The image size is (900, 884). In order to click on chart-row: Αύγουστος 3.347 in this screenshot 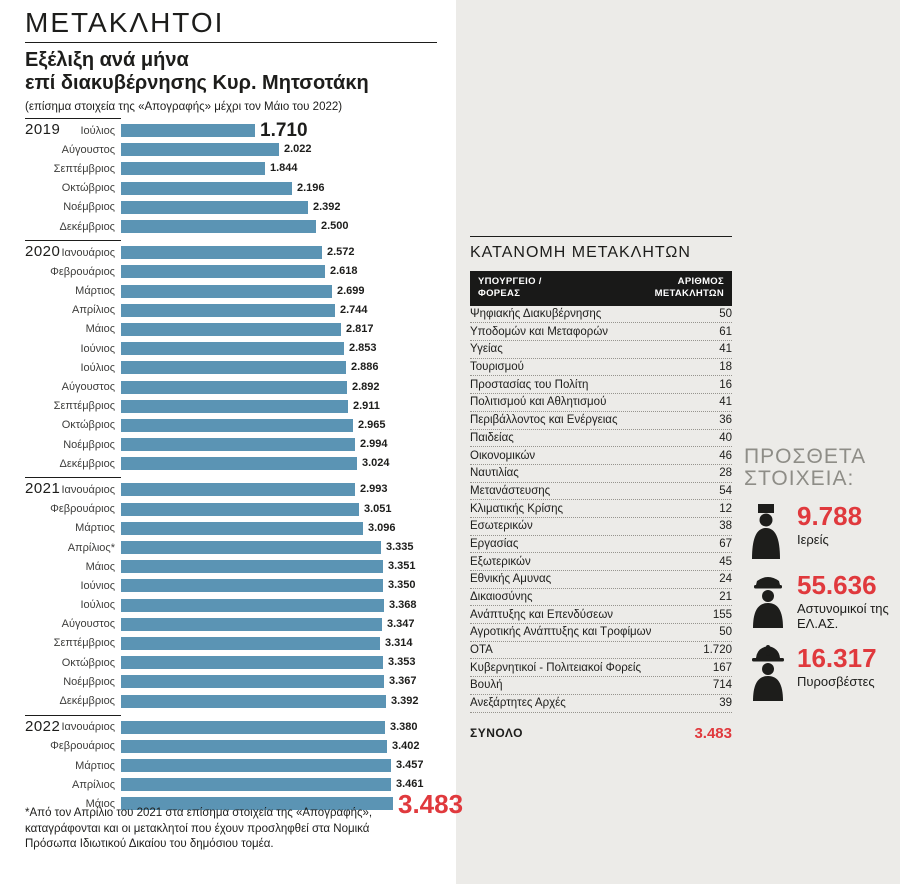, I will do `click(245, 624)`.